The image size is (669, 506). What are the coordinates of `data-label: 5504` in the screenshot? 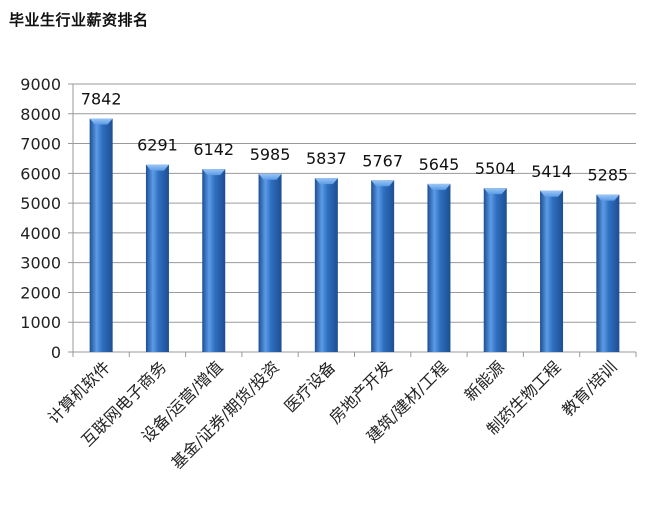 It's located at (495, 168).